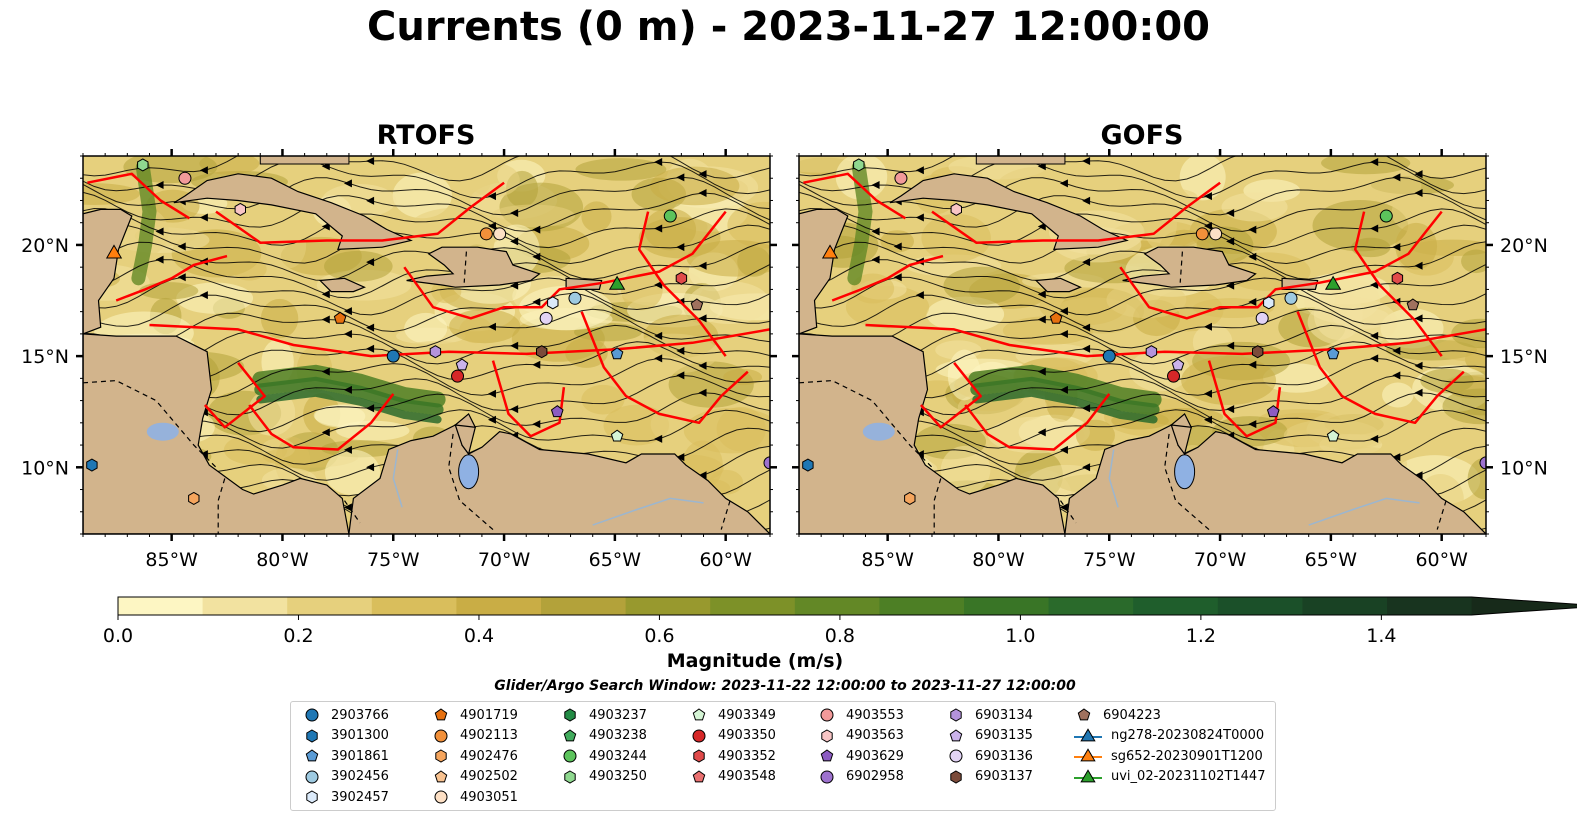  Describe the element at coordinates (465, 440) in the screenshot. I see `land-lake-region` at that location.